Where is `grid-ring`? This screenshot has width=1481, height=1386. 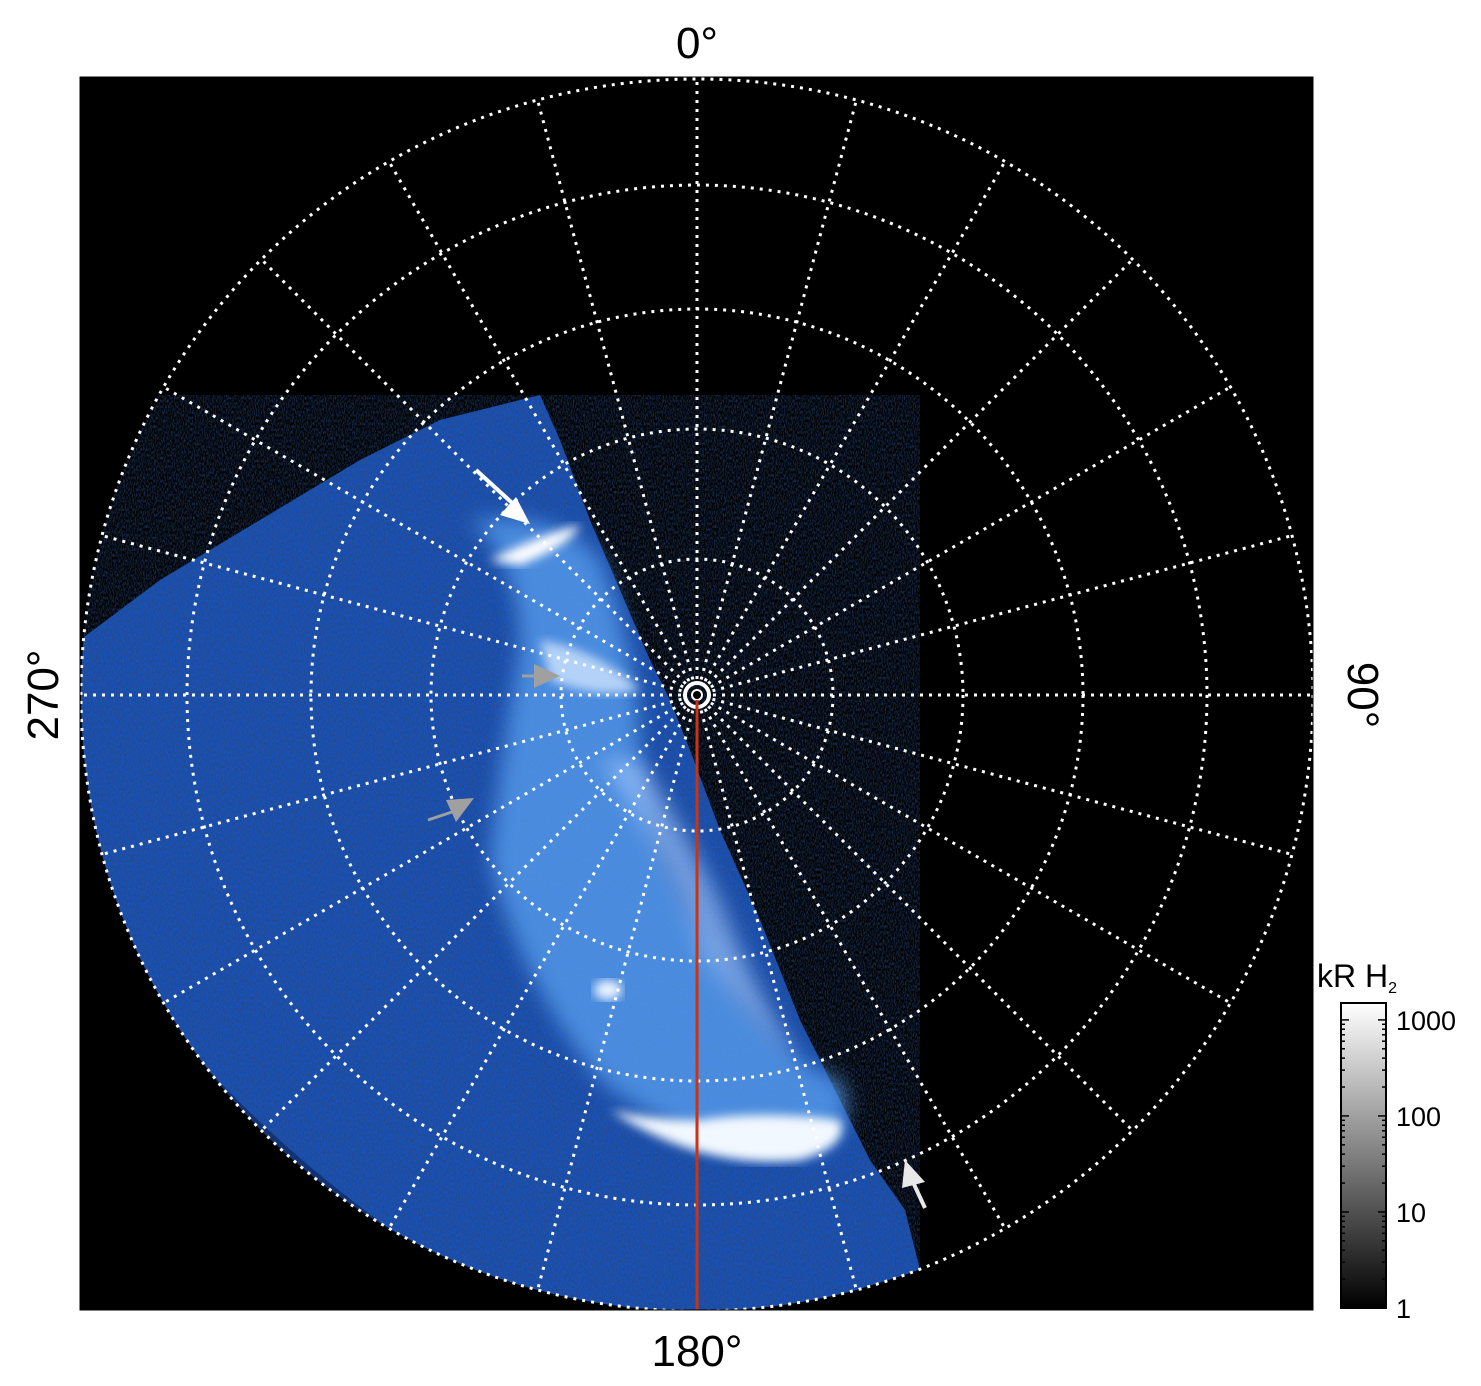 grid-ring is located at coordinates (697, 695).